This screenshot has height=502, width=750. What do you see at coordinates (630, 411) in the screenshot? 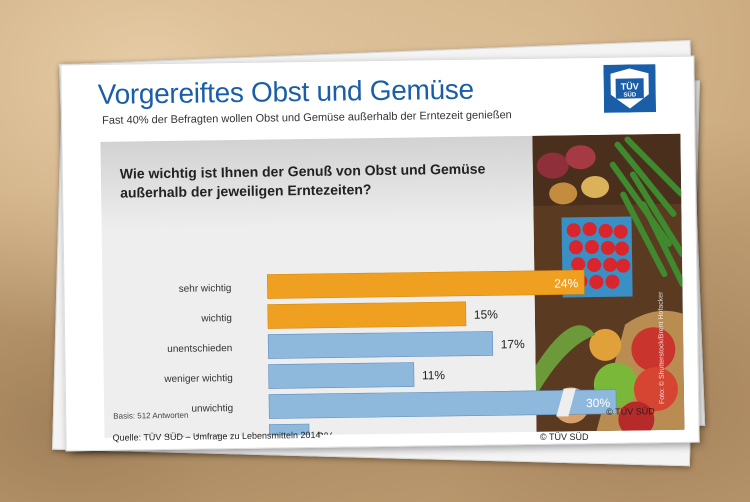
I see `copyright-inner: © TÜV SÜD` at bounding box center [630, 411].